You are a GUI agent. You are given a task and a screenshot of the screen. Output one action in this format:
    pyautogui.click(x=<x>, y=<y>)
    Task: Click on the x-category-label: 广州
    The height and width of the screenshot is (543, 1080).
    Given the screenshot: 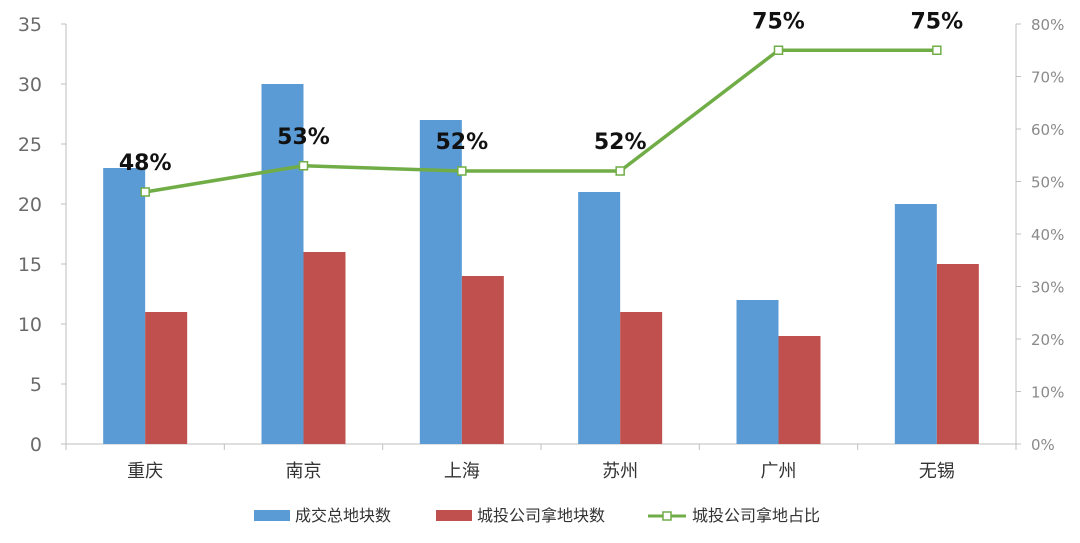 What is the action you would take?
    pyautogui.click(x=779, y=471)
    